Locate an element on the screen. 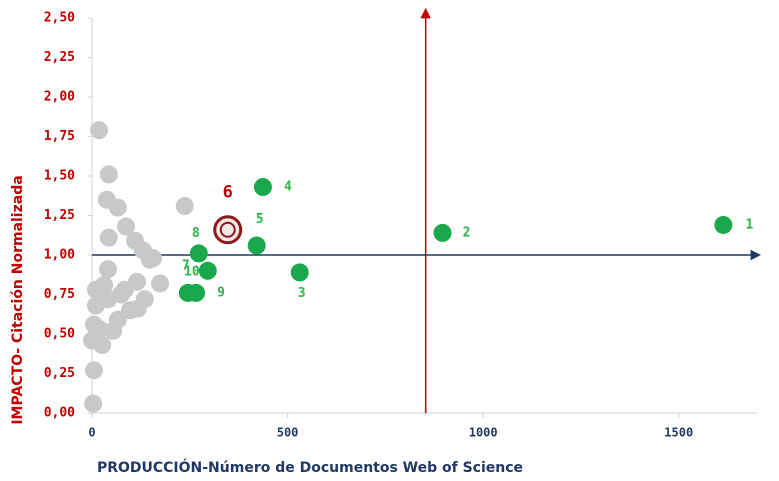  y-tick-label: 0,25 is located at coordinates (59, 373).